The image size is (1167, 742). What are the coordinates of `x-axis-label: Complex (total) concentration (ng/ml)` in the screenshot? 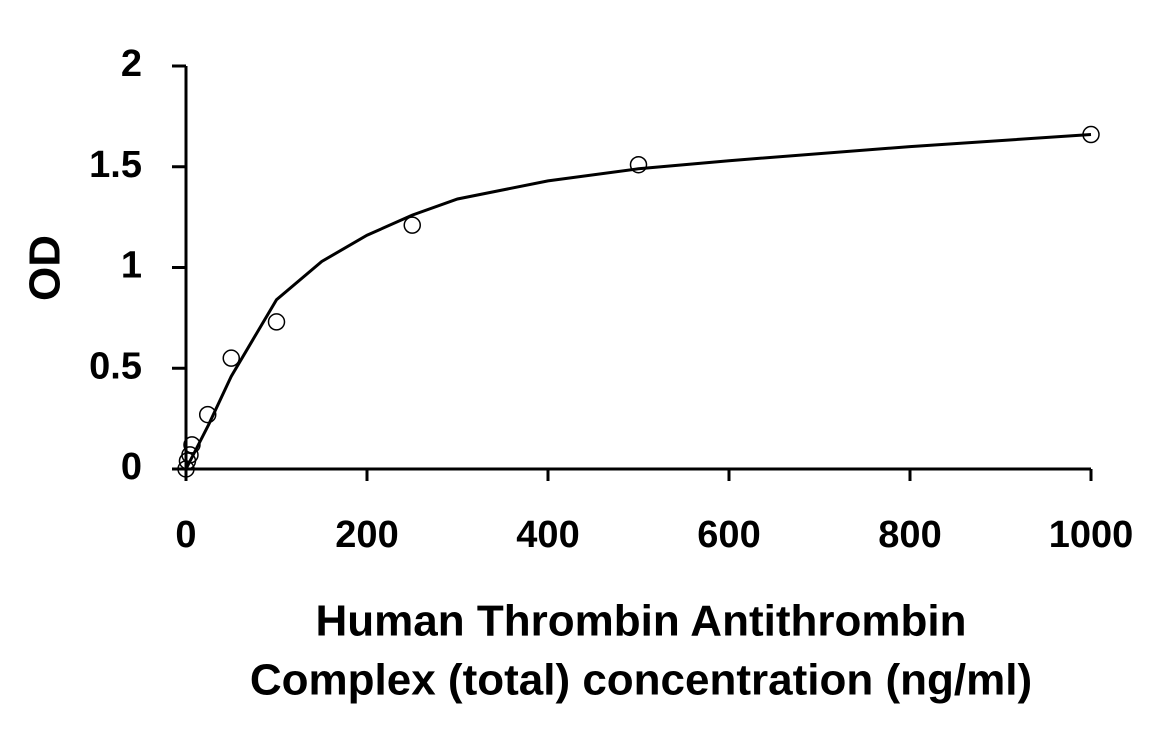 It's located at (641, 680).